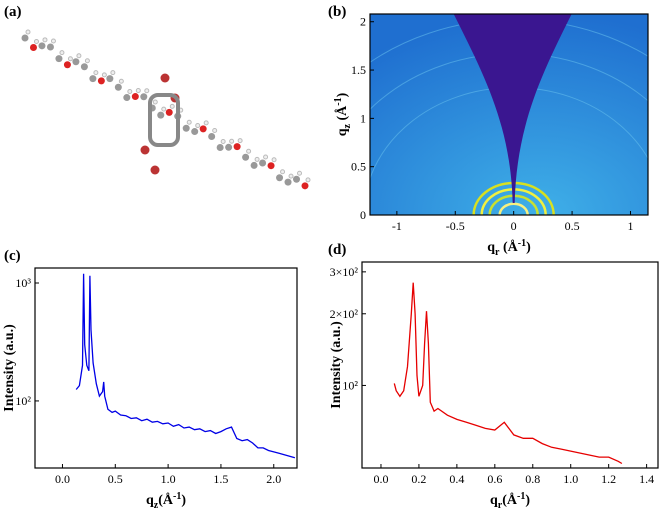  Describe the element at coordinates (164, 120) in the screenshot. I see `core` at that location.